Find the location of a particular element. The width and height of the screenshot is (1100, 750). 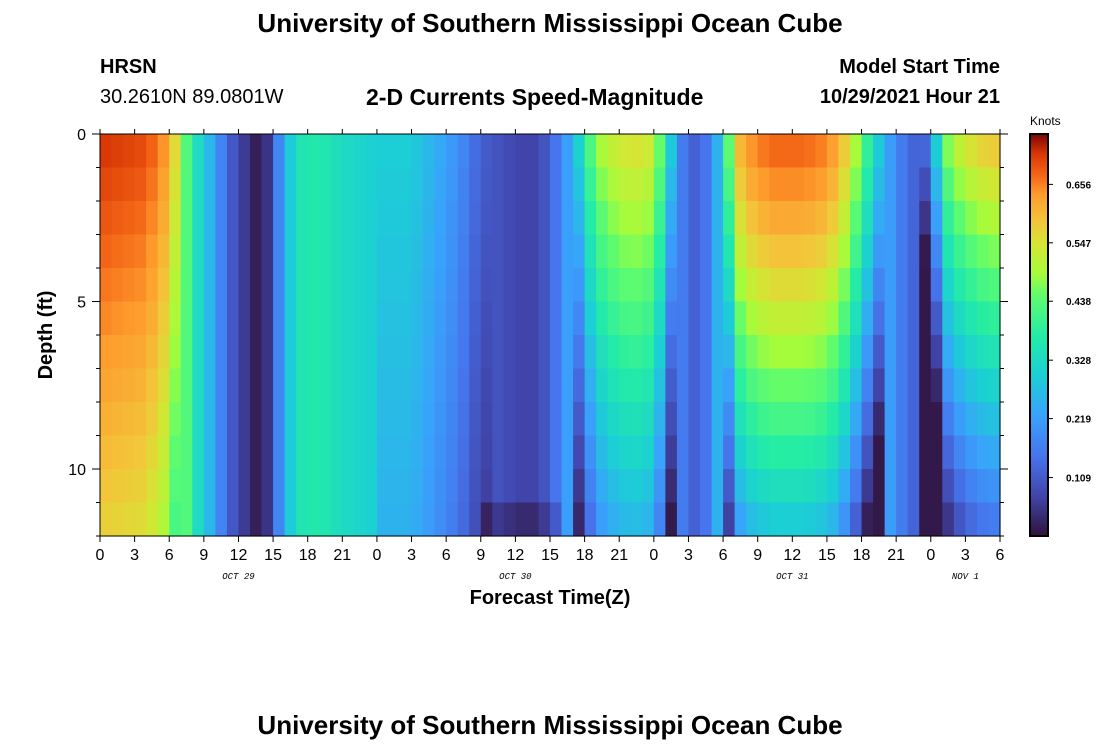

x-tick-label: 3 is located at coordinates (688, 555).